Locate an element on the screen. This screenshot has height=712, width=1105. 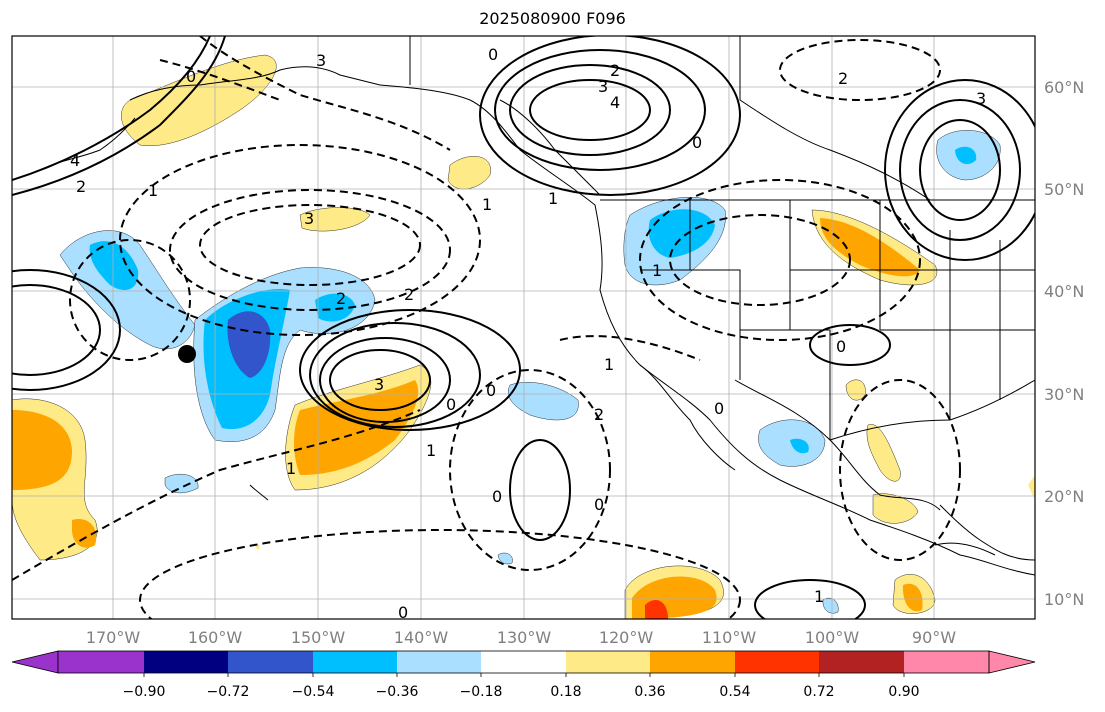
shade-se-orange is located at coordinates (912, 597).